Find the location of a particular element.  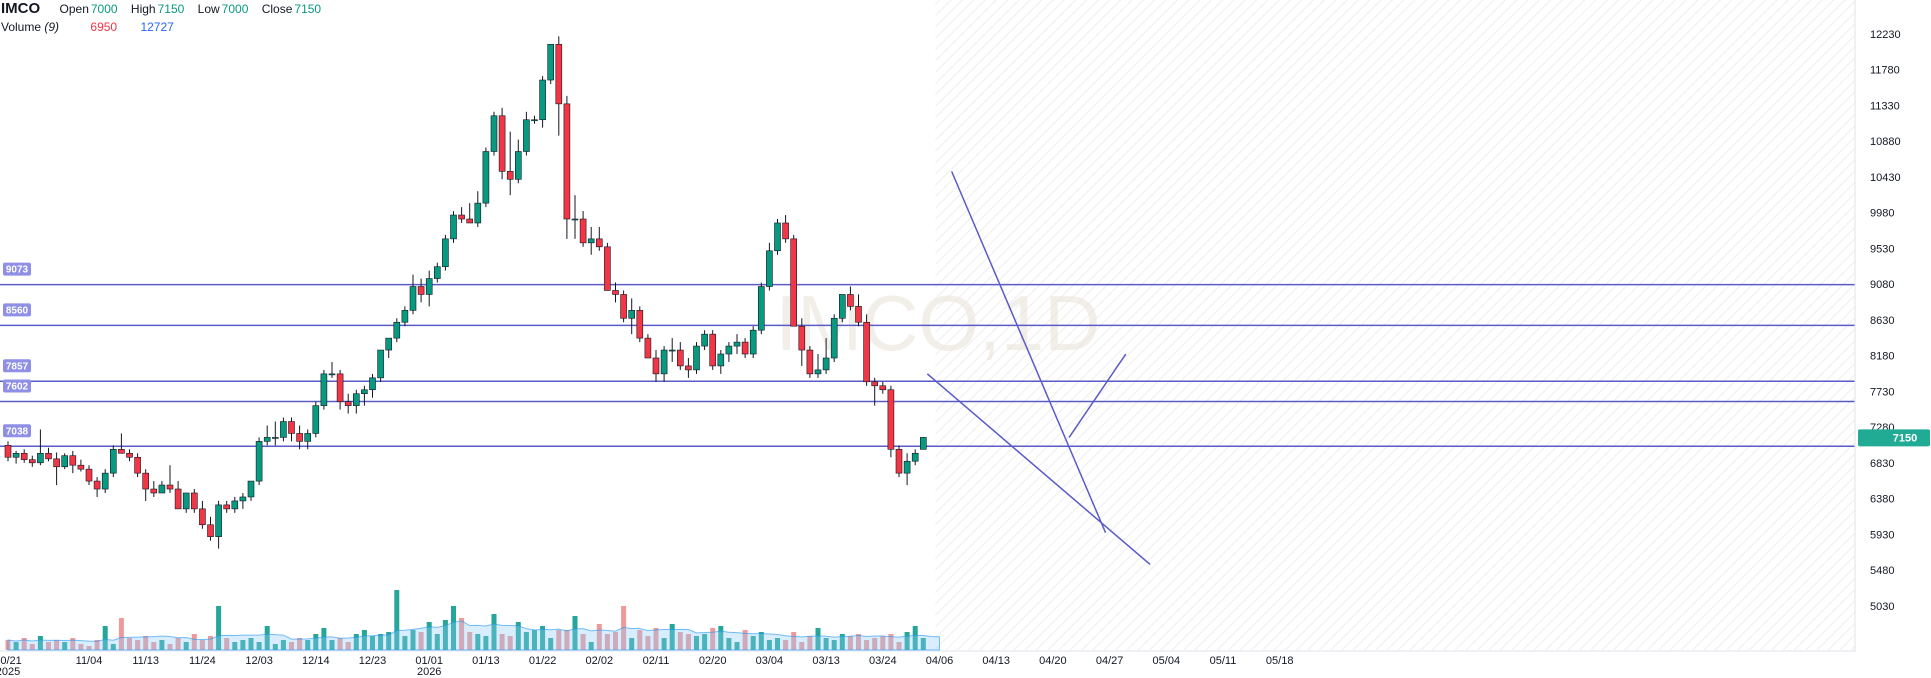

trendline is located at coordinates (1097, 395).